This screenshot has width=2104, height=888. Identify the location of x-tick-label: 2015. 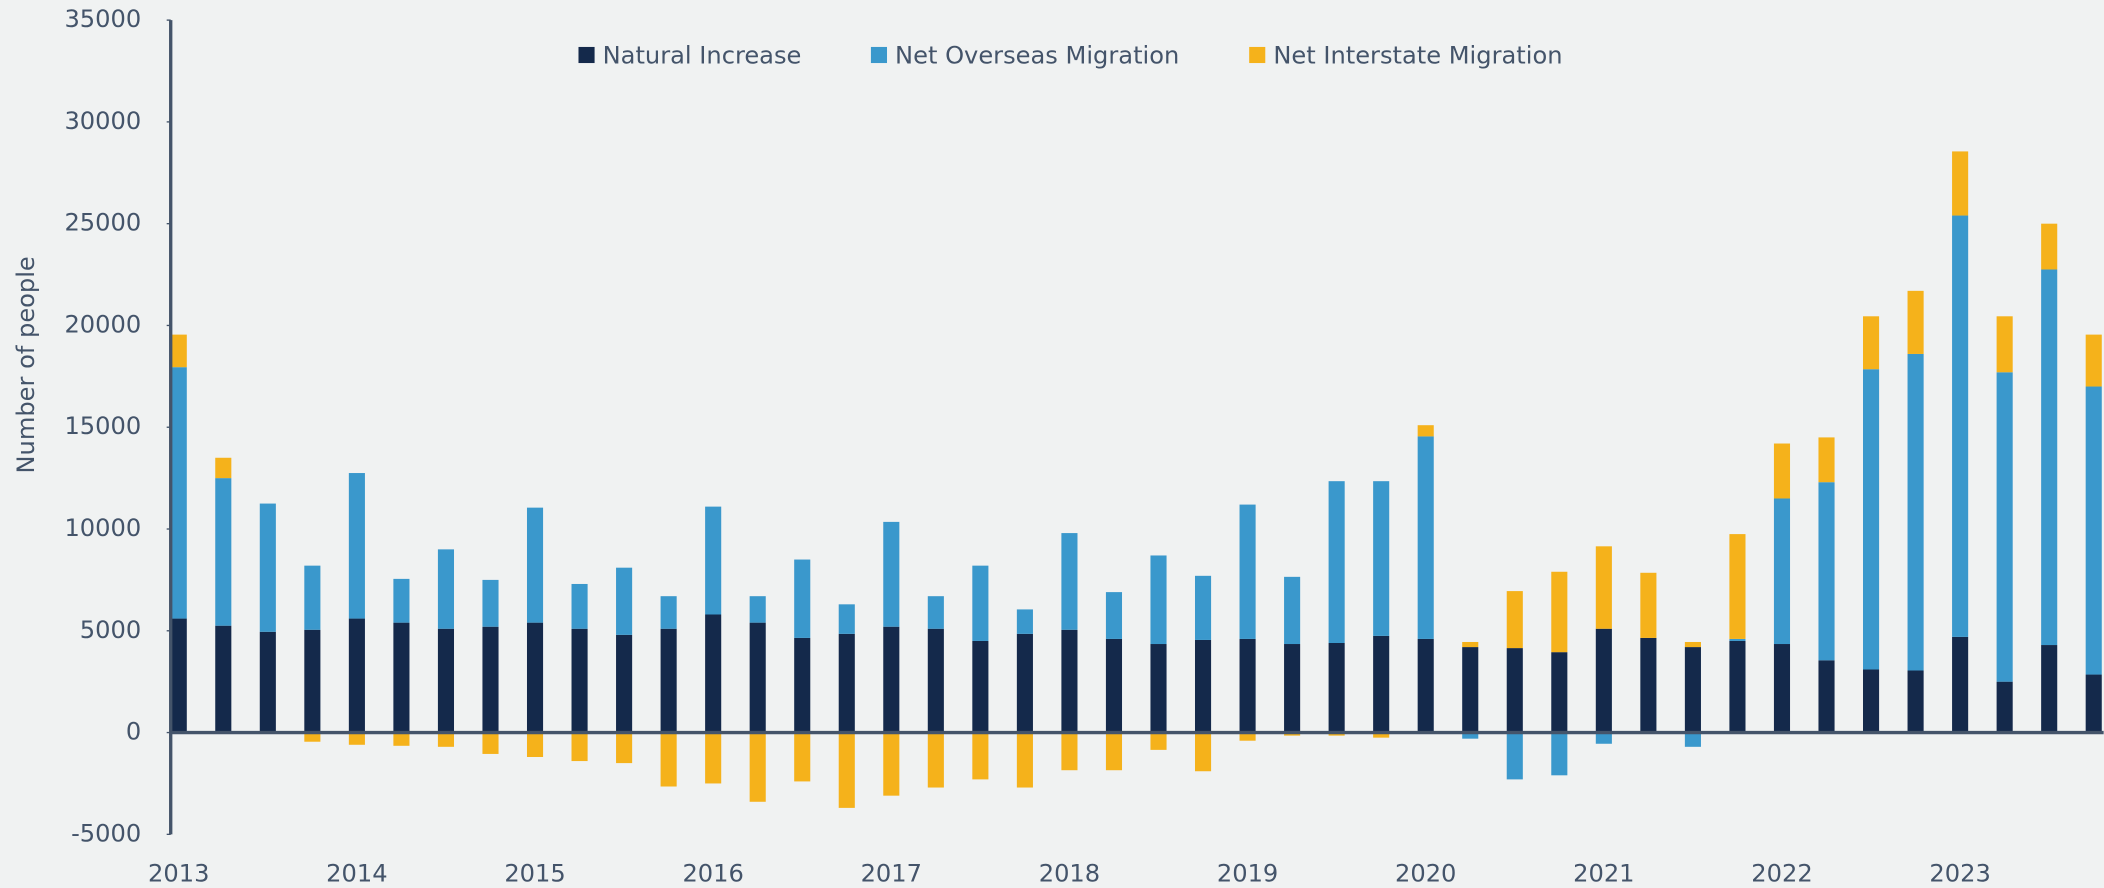
(534, 874).